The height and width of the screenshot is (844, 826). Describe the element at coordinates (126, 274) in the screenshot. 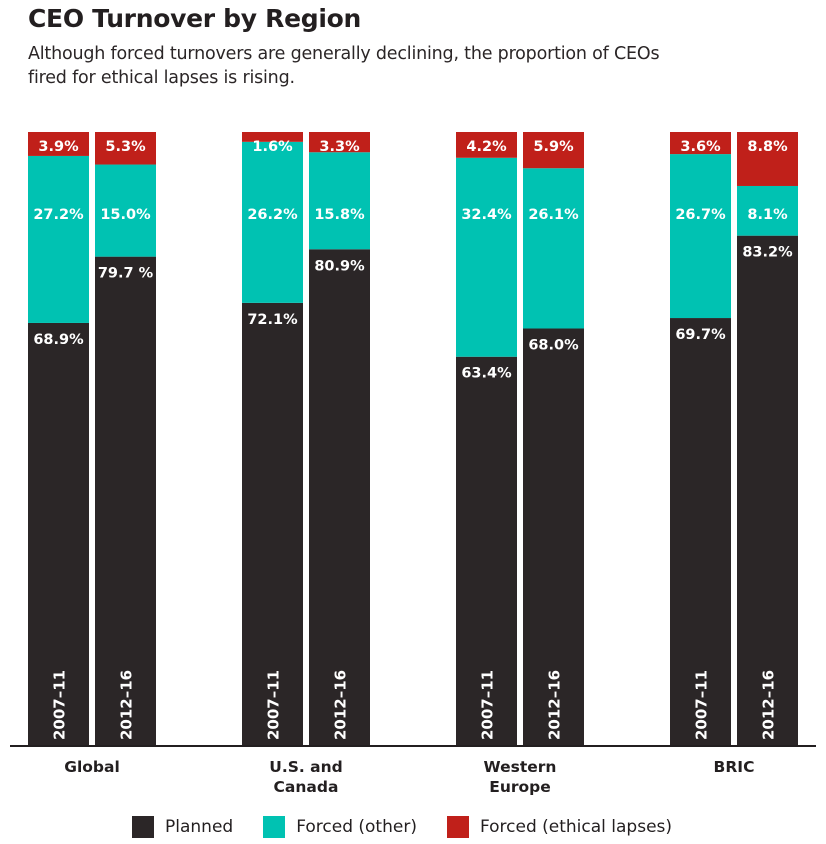

I see `data-label-global-2012-16-planned: 79.7 %` at that location.